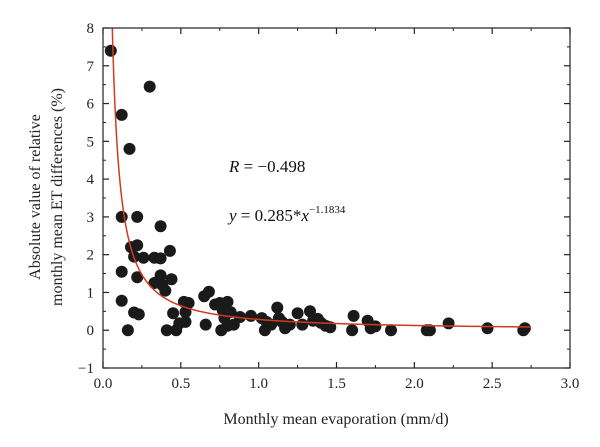  I want to click on eq-exponent: −1.1834, so click(327, 210).